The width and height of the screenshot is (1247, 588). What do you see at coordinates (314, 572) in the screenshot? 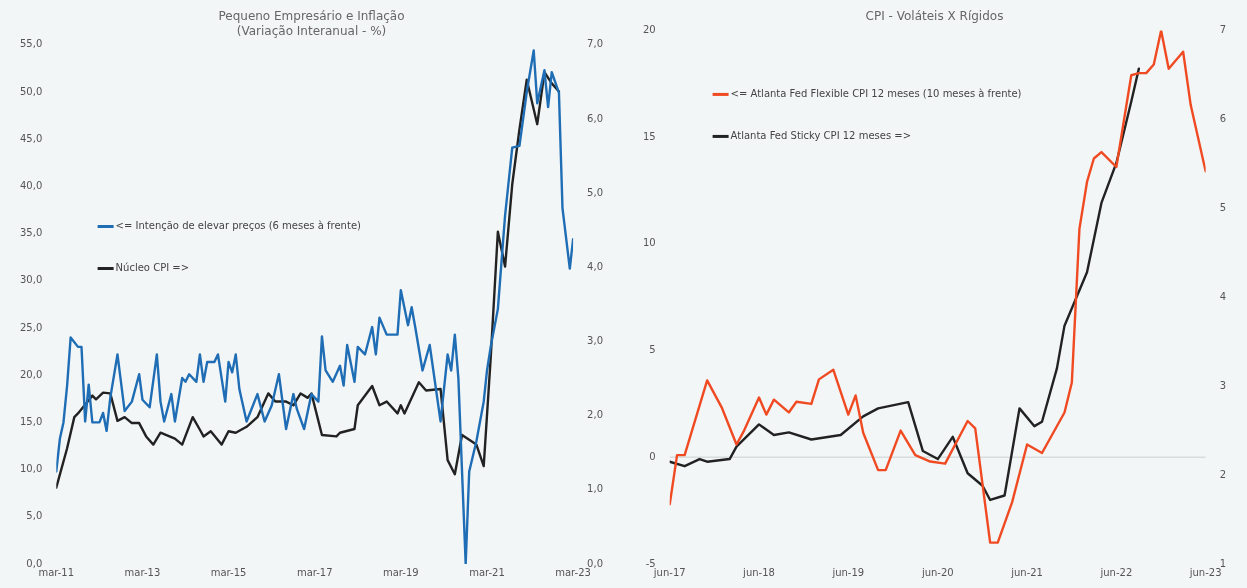
I see `x-tick-label: mar-17` at bounding box center [314, 572].